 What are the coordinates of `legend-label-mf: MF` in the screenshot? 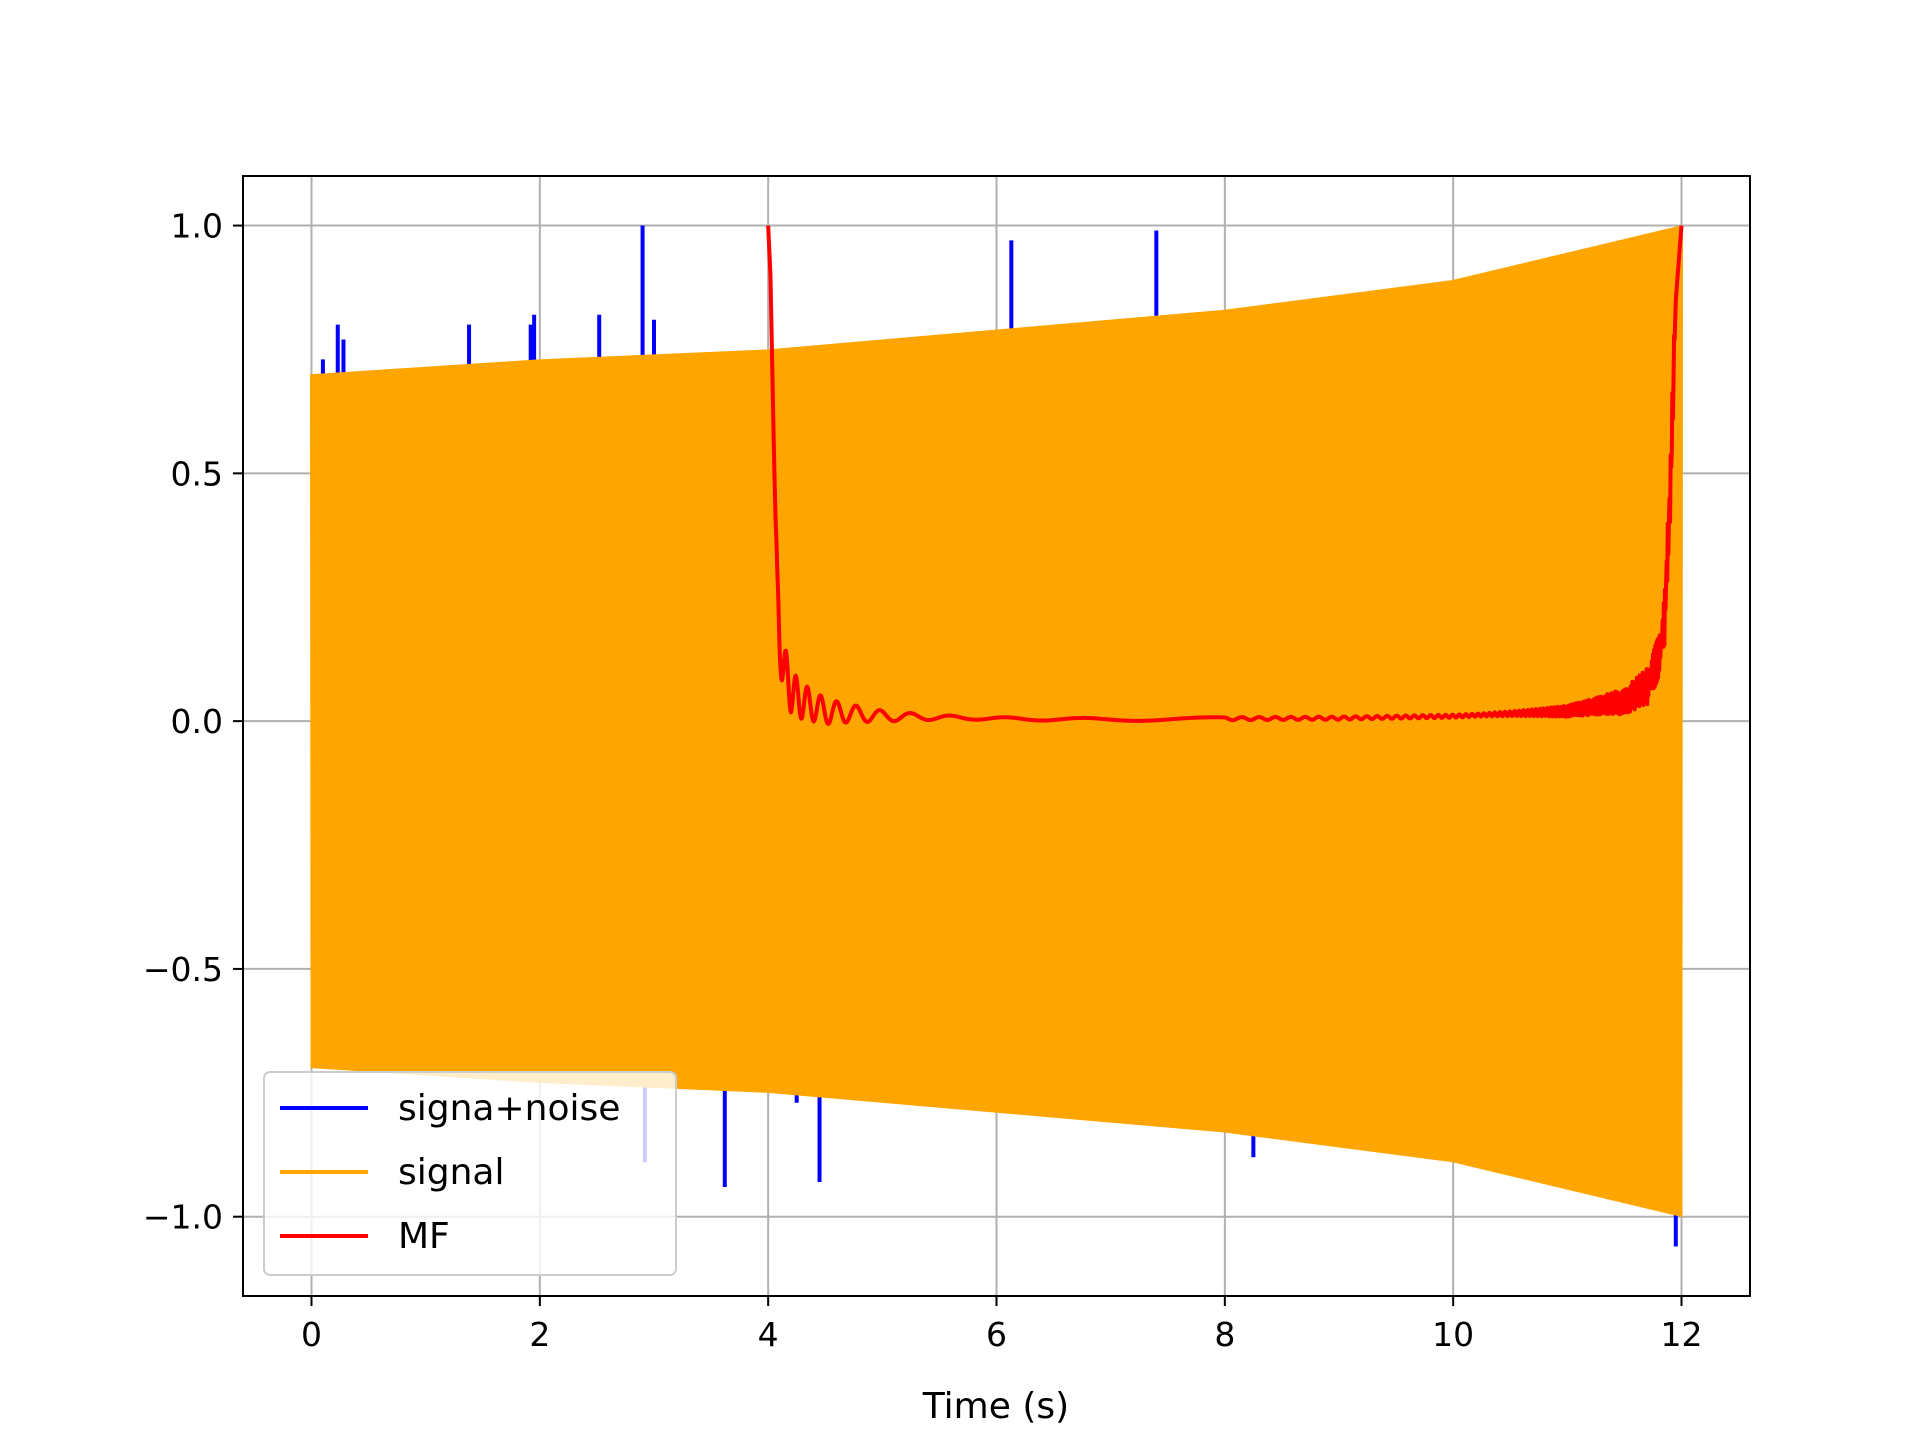 It's located at (424, 1236).